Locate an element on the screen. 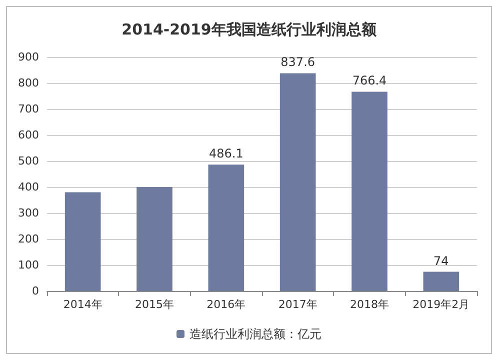 This screenshot has width=500, height=362. legend-label: 造纸行业利润总额：亿元 is located at coordinates (256, 334).